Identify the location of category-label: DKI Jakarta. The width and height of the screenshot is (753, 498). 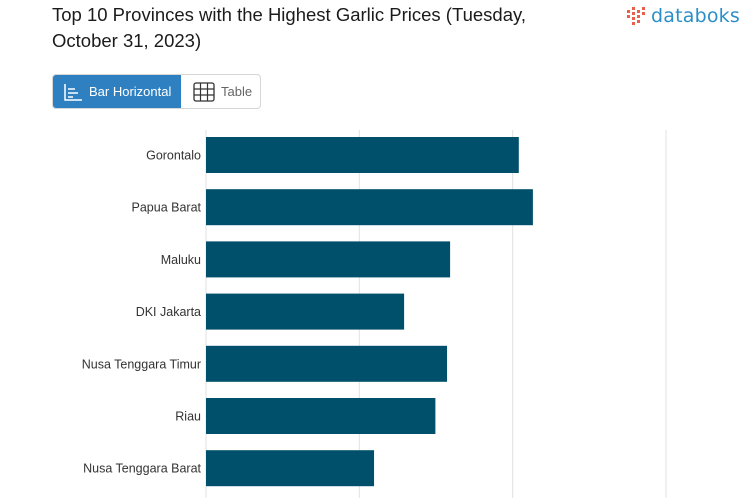
(168, 312).